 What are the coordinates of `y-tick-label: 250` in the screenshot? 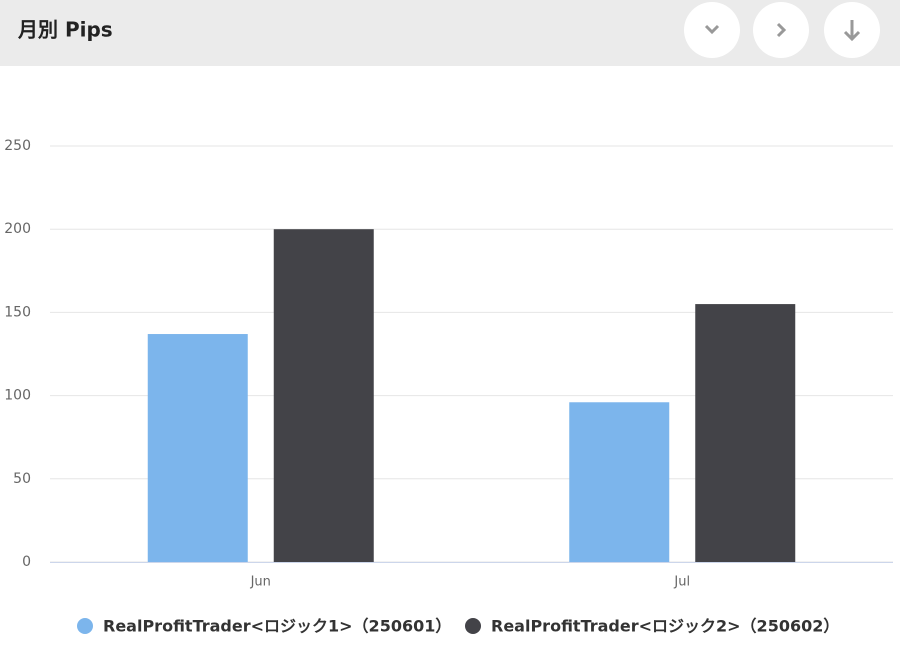 It's located at (17, 146).